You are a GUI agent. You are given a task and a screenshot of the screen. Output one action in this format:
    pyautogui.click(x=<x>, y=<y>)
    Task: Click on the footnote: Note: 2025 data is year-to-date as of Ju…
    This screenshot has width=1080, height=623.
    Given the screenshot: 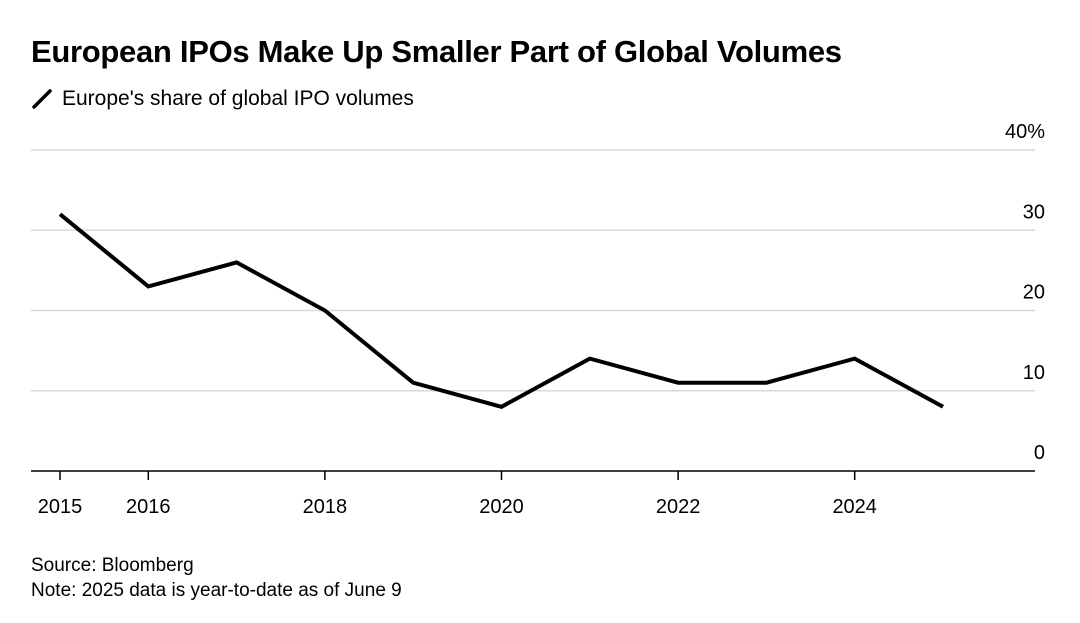 What is the action you would take?
    pyautogui.click(x=216, y=590)
    